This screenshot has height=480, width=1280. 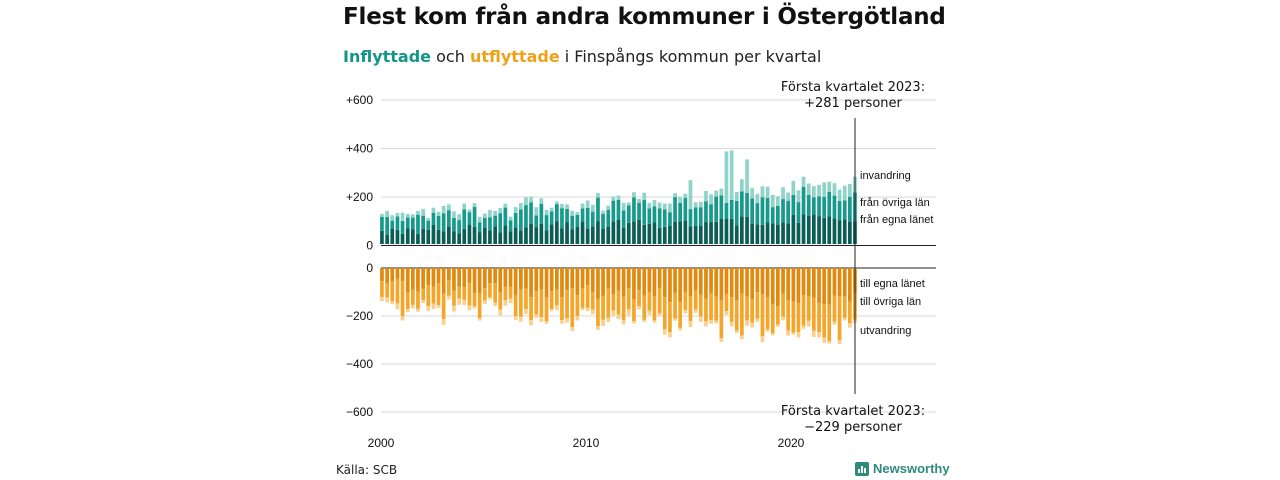 I want to click on source-note: Källa: SCB, so click(x=367, y=470).